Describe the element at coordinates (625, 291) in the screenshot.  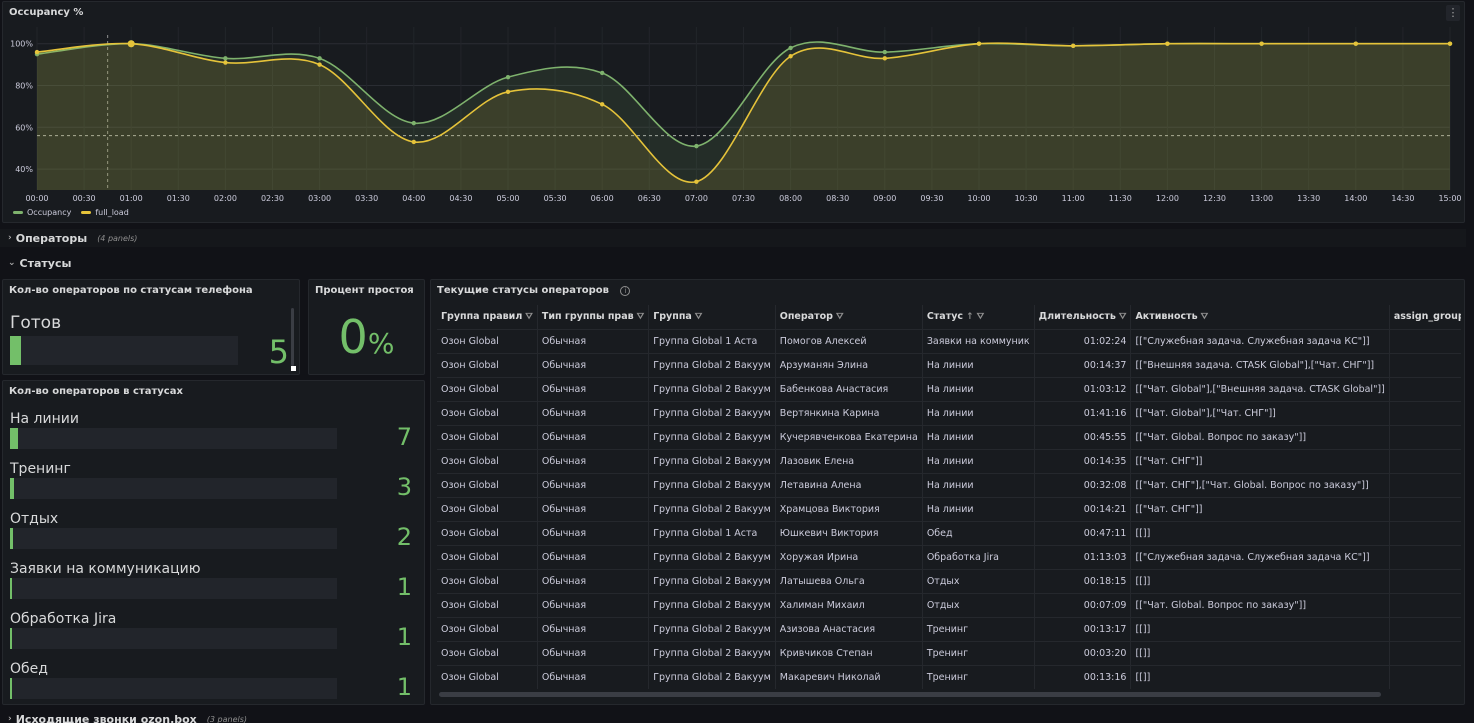
I see `info-icon: i` at that location.